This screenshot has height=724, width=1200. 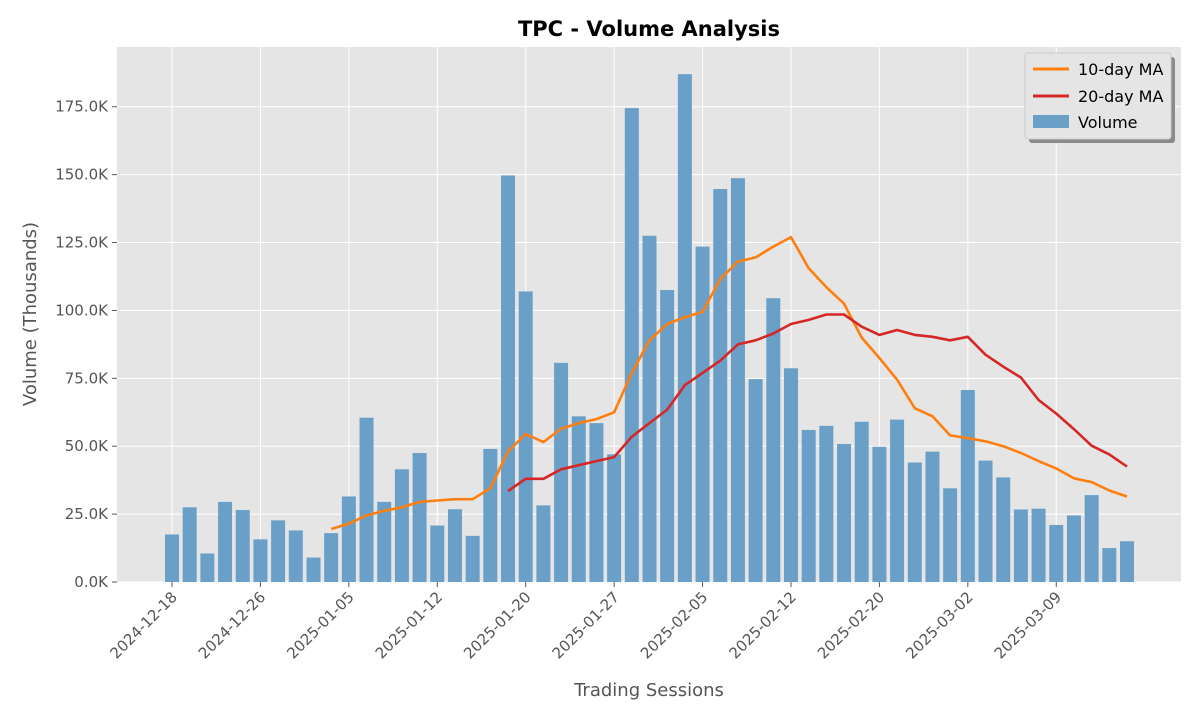 What do you see at coordinates (87, 514) in the screenshot?
I see `y-tick-label: 25.0K` at bounding box center [87, 514].